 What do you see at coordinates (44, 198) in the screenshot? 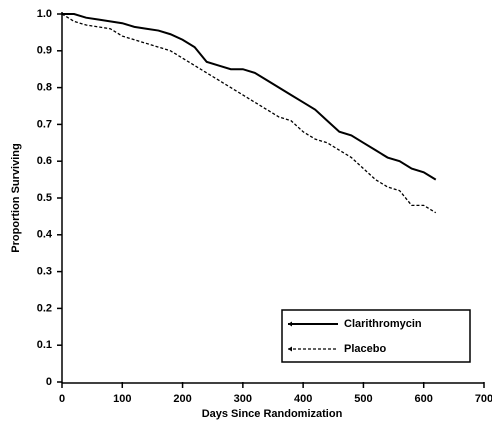
I see `y-tick-label: 0.5` at bounding box center [44, 198].